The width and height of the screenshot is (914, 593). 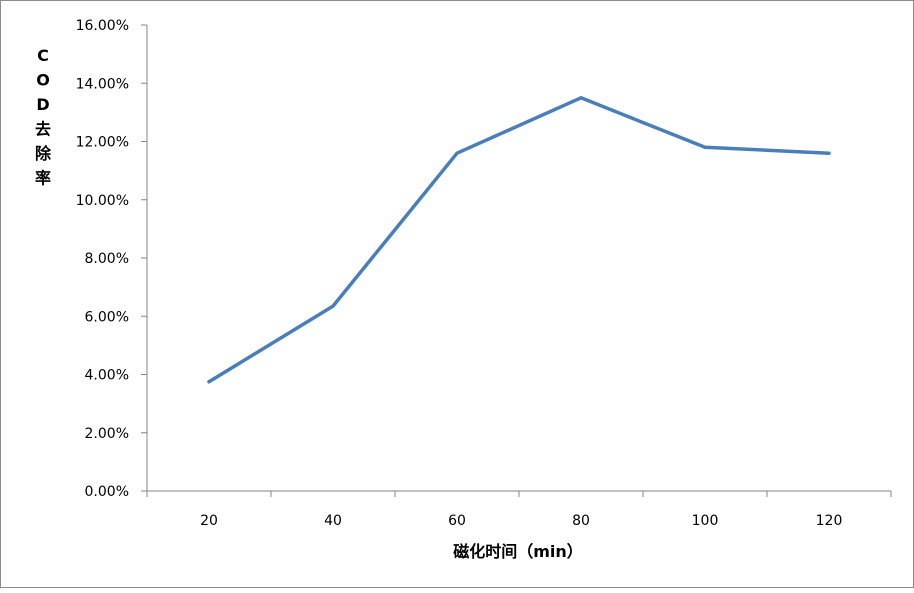 I want to click on y-axis-title-char: C, so click(x=43, y=55).